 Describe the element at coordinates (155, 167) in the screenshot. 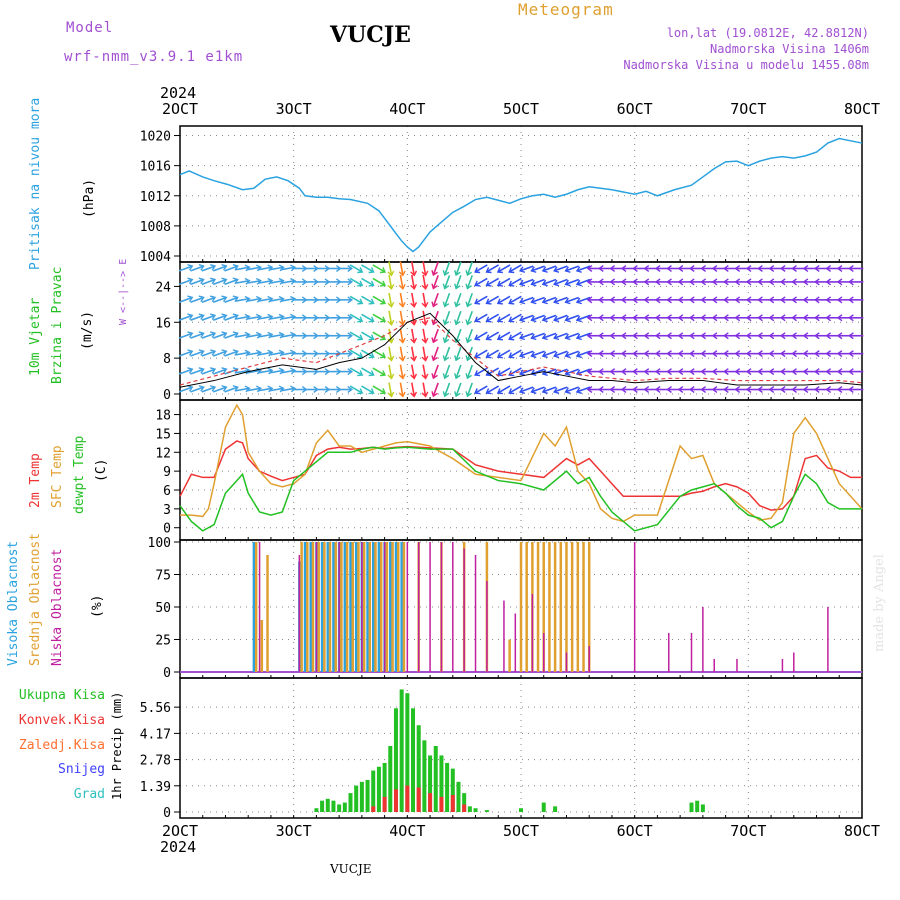

I see `y-tick-label: 1016` at that location.